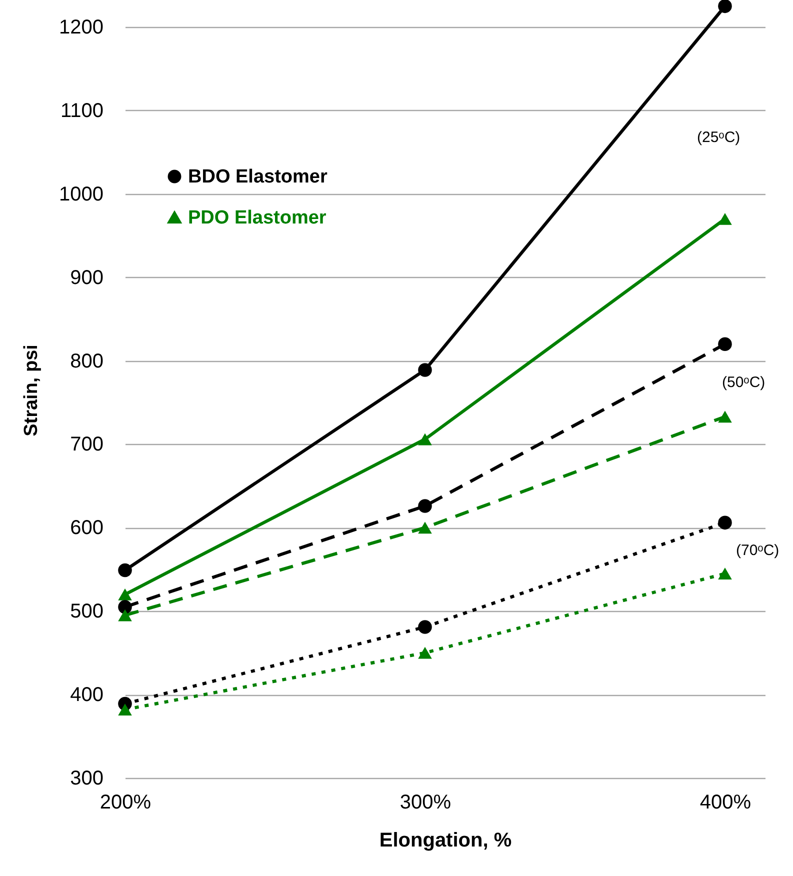  I want to click on annotation: (70ᵒC), so click(758, 550).